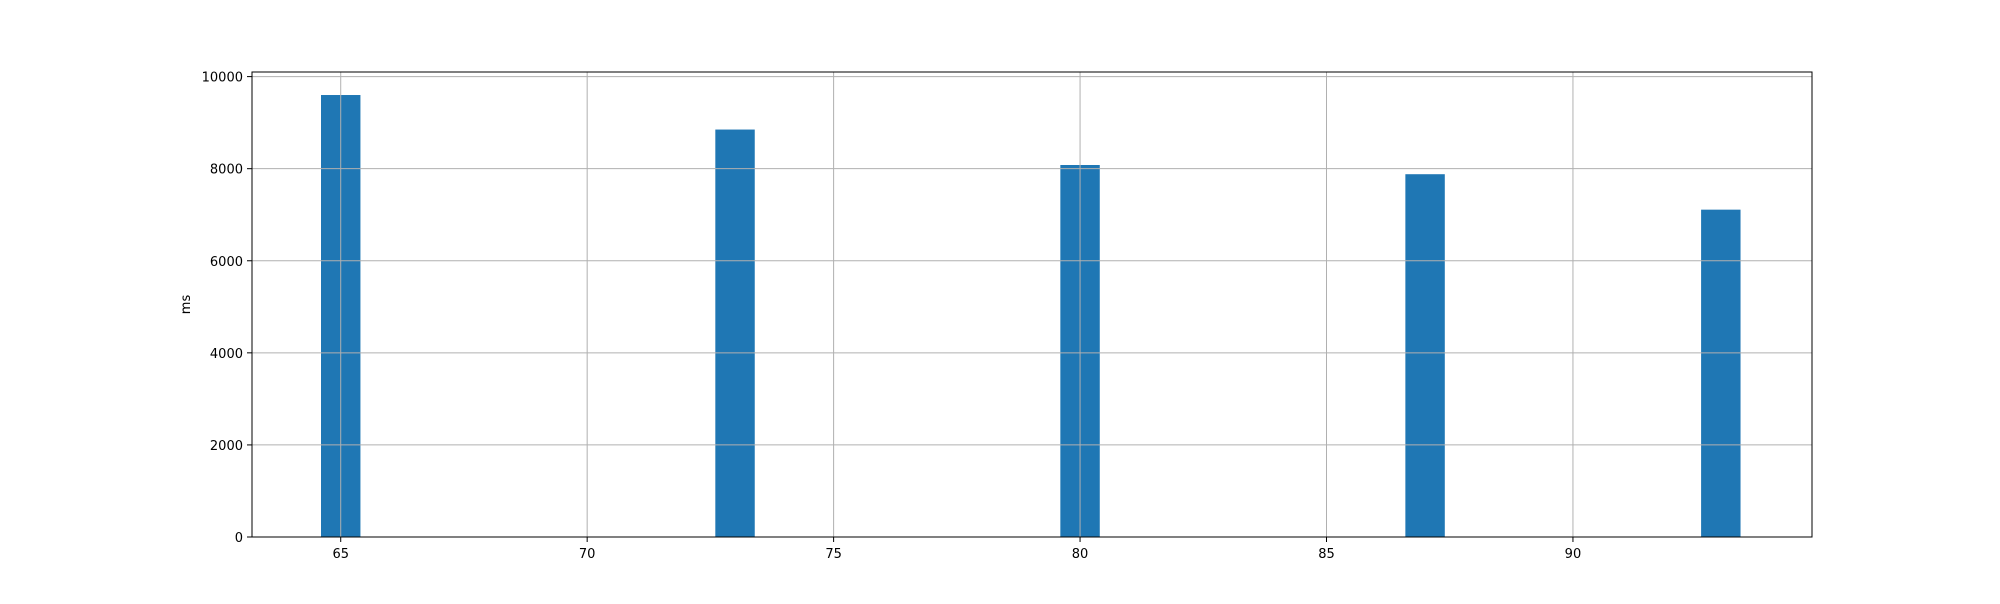 The image size is (2000, 604). Describe the element at coordinates (226, 262) in the screenshot. I see `y-tick-label-6000: 6000` at that location.